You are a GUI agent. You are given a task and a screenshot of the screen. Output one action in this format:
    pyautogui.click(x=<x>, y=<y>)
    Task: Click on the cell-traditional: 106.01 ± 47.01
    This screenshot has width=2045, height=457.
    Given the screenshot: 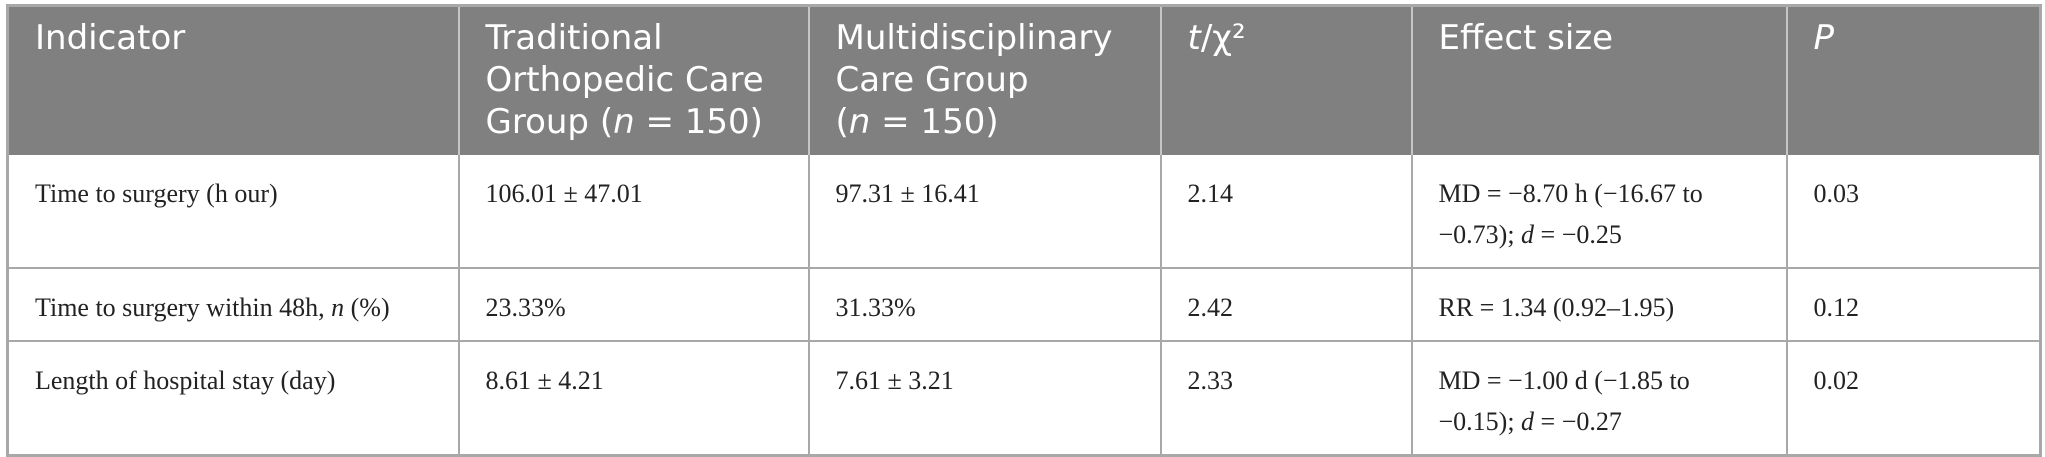 What is the action you would take?
    pyautogui.click(x=633, y=211)
    